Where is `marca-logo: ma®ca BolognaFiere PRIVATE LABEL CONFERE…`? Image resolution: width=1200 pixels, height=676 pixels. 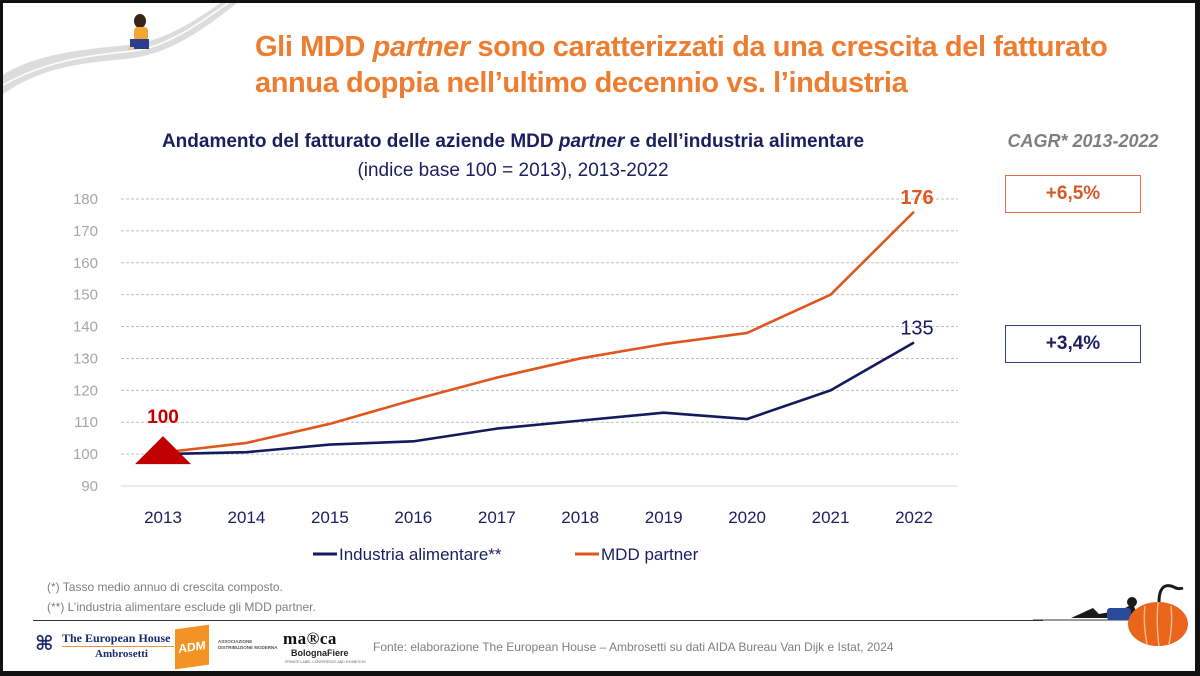 marca-logo: ma®ca BolognaFiere PRIVATE LABEL CONFERE… is located at coordinates (324, 646).